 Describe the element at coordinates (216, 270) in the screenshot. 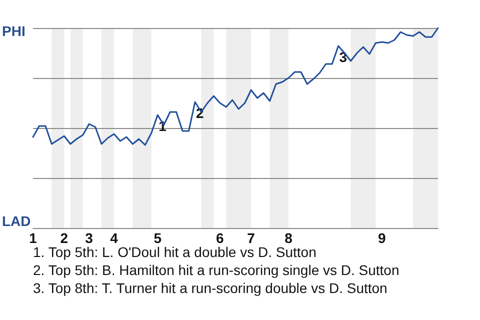

I see `text: 2. Top 5th: B. Hamilton hit a run-scoring single vs D. Sutton` at that location.